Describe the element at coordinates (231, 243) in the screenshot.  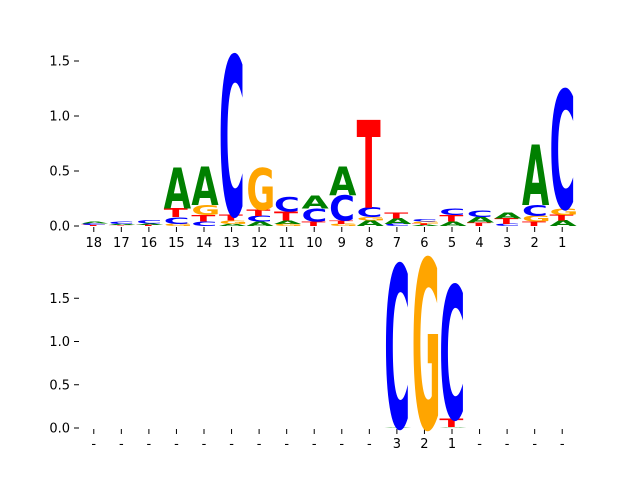
I see `x-tick-label: 13` at that location.